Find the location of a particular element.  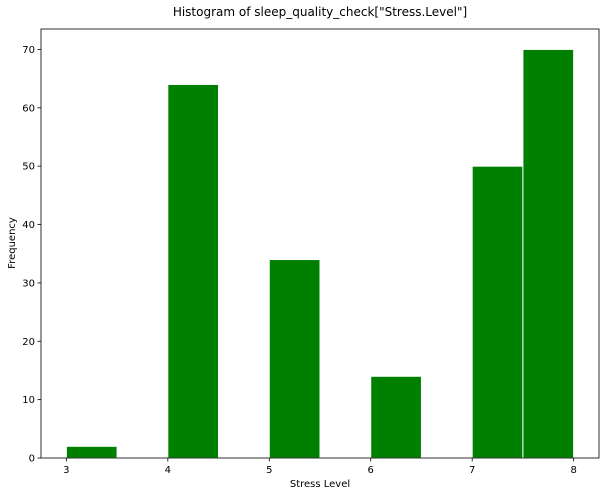

x-tick-label: 6 is located at coordinates (371, 470).